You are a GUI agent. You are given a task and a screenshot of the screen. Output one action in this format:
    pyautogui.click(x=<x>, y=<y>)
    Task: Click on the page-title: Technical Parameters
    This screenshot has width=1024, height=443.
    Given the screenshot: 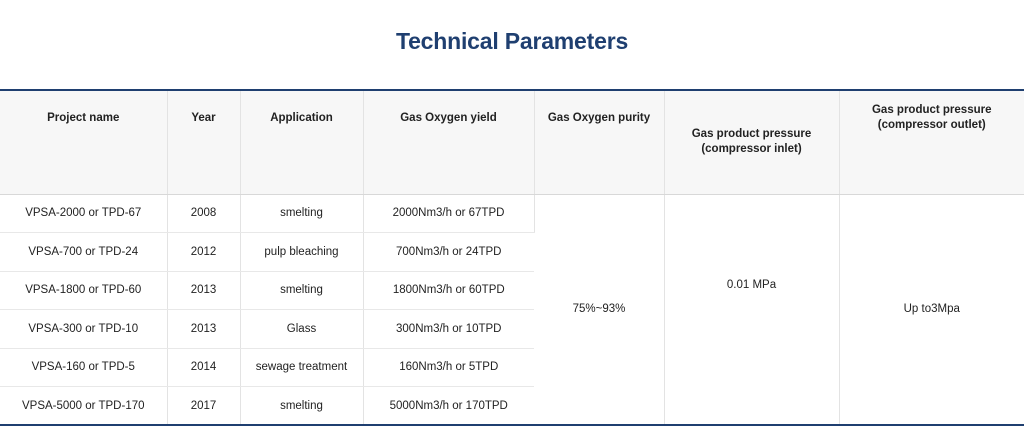 What is the action you would take?
    pyautogui.click(x=512, y=41)
    